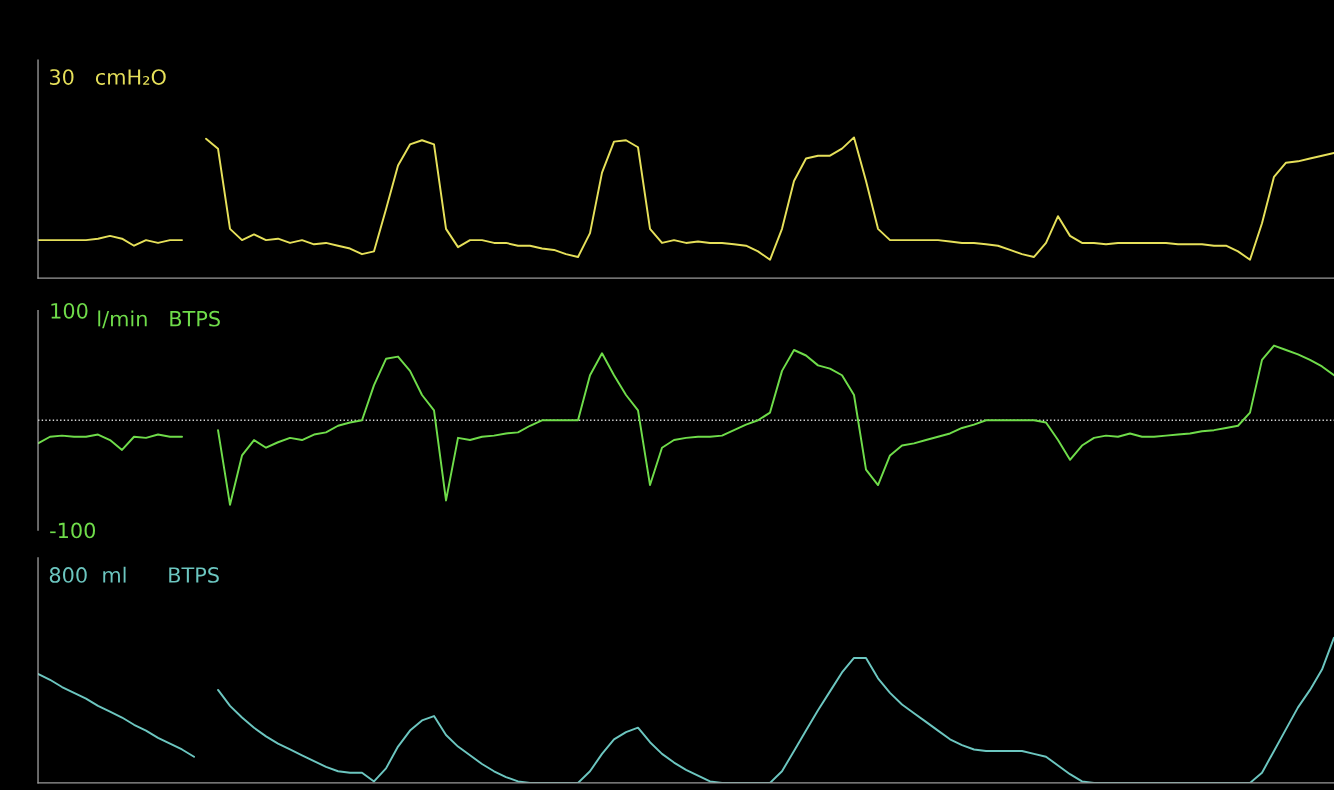 The image size is (1334, 790). I want to click on y-axis-title: 800 ml BTPS, so click(134, 574).